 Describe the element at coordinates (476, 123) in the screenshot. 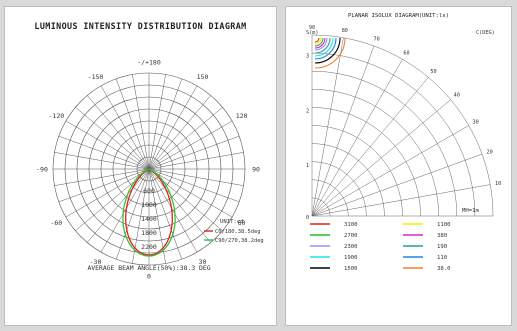

I see `isolux-c-tick: 30` at that location.